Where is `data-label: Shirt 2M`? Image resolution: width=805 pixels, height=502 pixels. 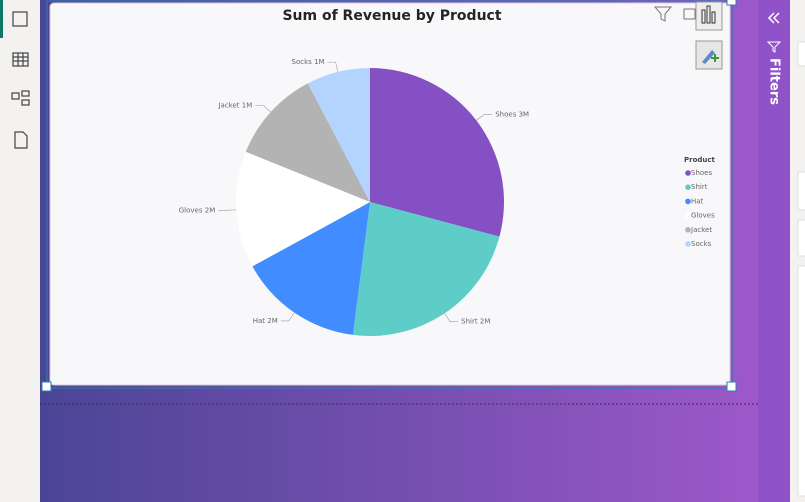 data-label: Shirt 2M is located at coordinates (475, 322).